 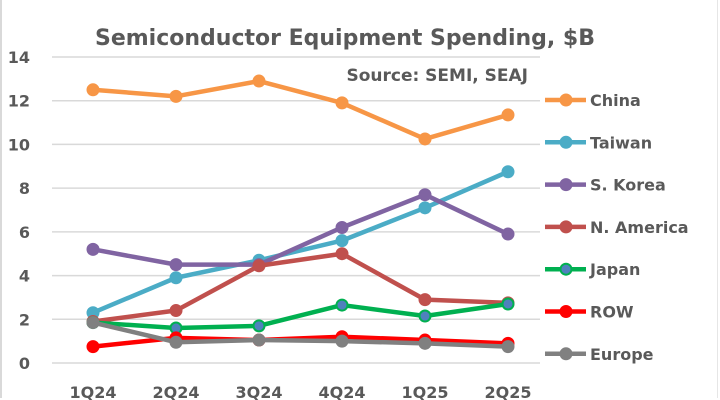 I want to click on legend-item: Japan, so click(x=592, y=269).